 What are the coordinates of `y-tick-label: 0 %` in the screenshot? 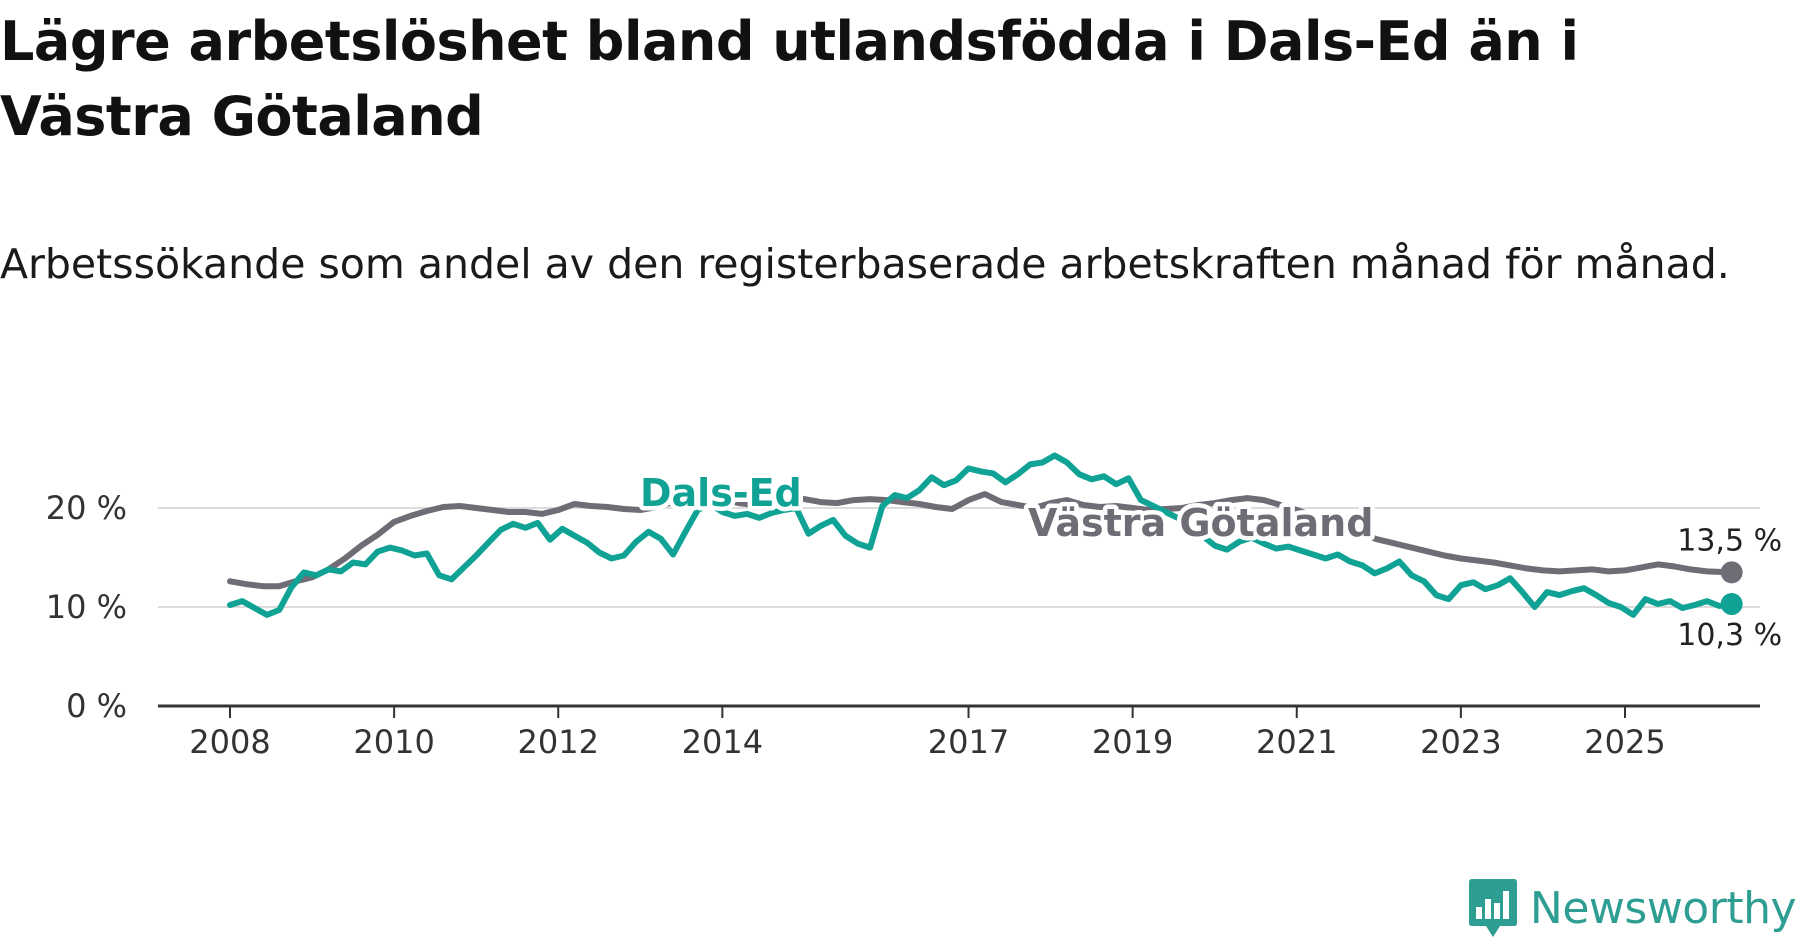 It's located at (96, 706).